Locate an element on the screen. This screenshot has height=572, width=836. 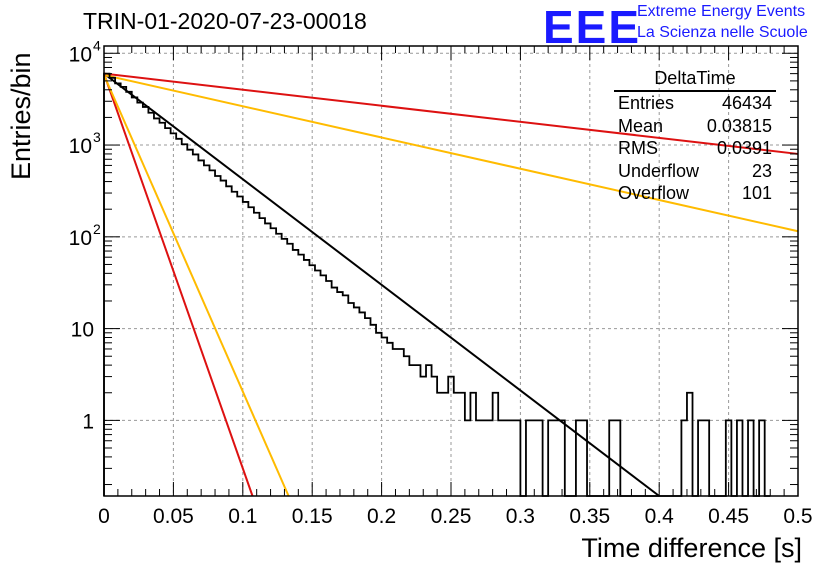
x-tick-label: 0.05 is located at coordinates (173, 516).